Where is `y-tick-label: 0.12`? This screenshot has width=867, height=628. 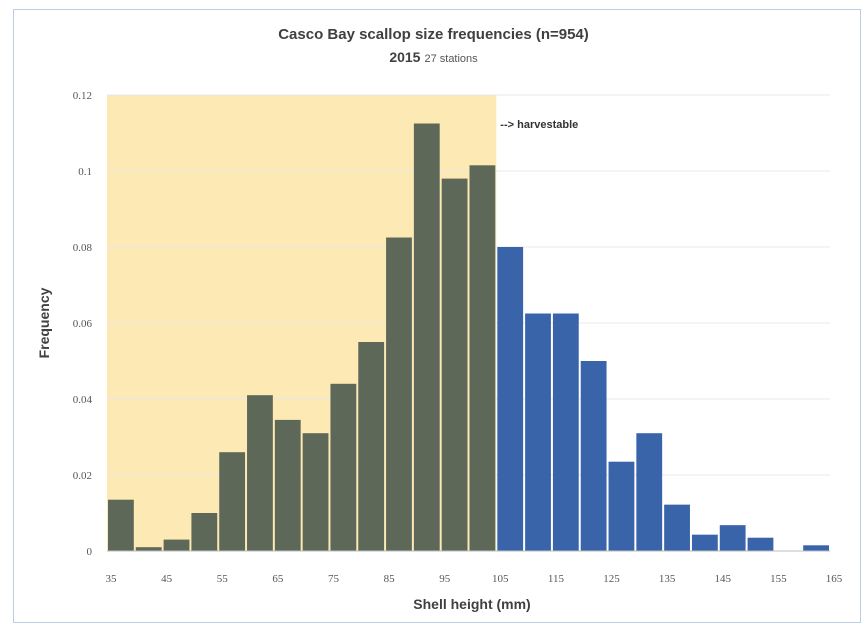
y-tick-label: 0.12 is located at coordinates (82, 96).